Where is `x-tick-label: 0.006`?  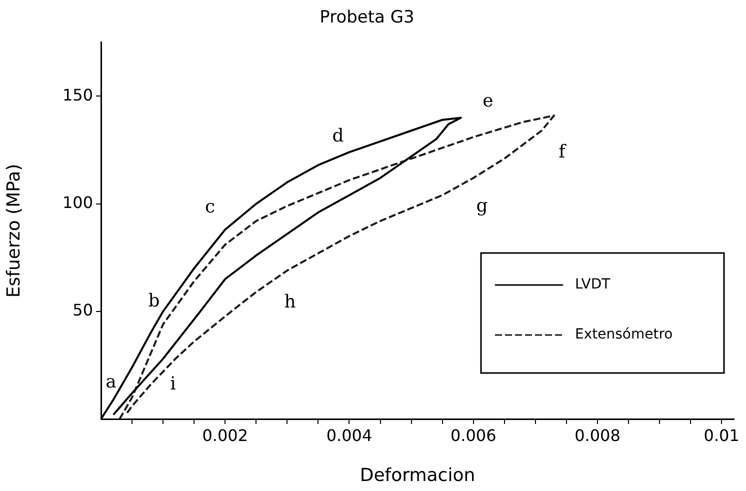 x-tick-label: 0.006 is located at coordinates (473, 435).